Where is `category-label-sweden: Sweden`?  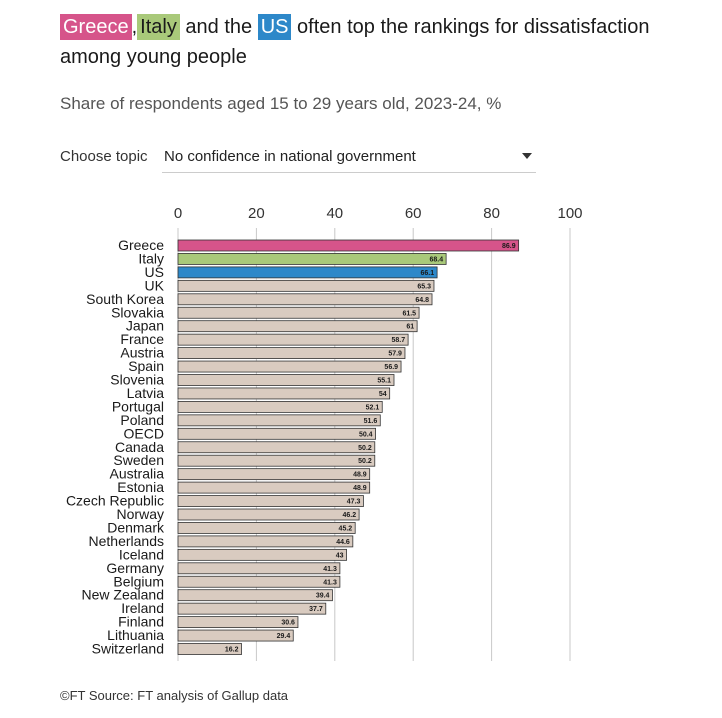
category-label-sweden: Sweden is located at coordinates (138, 460).